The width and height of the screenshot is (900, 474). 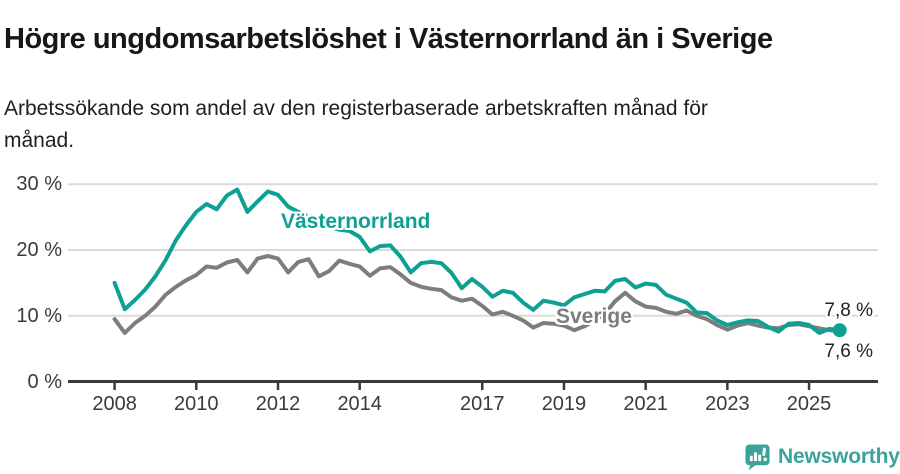 What do you see at coordinates (356, 221) in the screenshot?
I see `series-label-vasternorrland: Västernorrland` at bounding box center [356, 221].